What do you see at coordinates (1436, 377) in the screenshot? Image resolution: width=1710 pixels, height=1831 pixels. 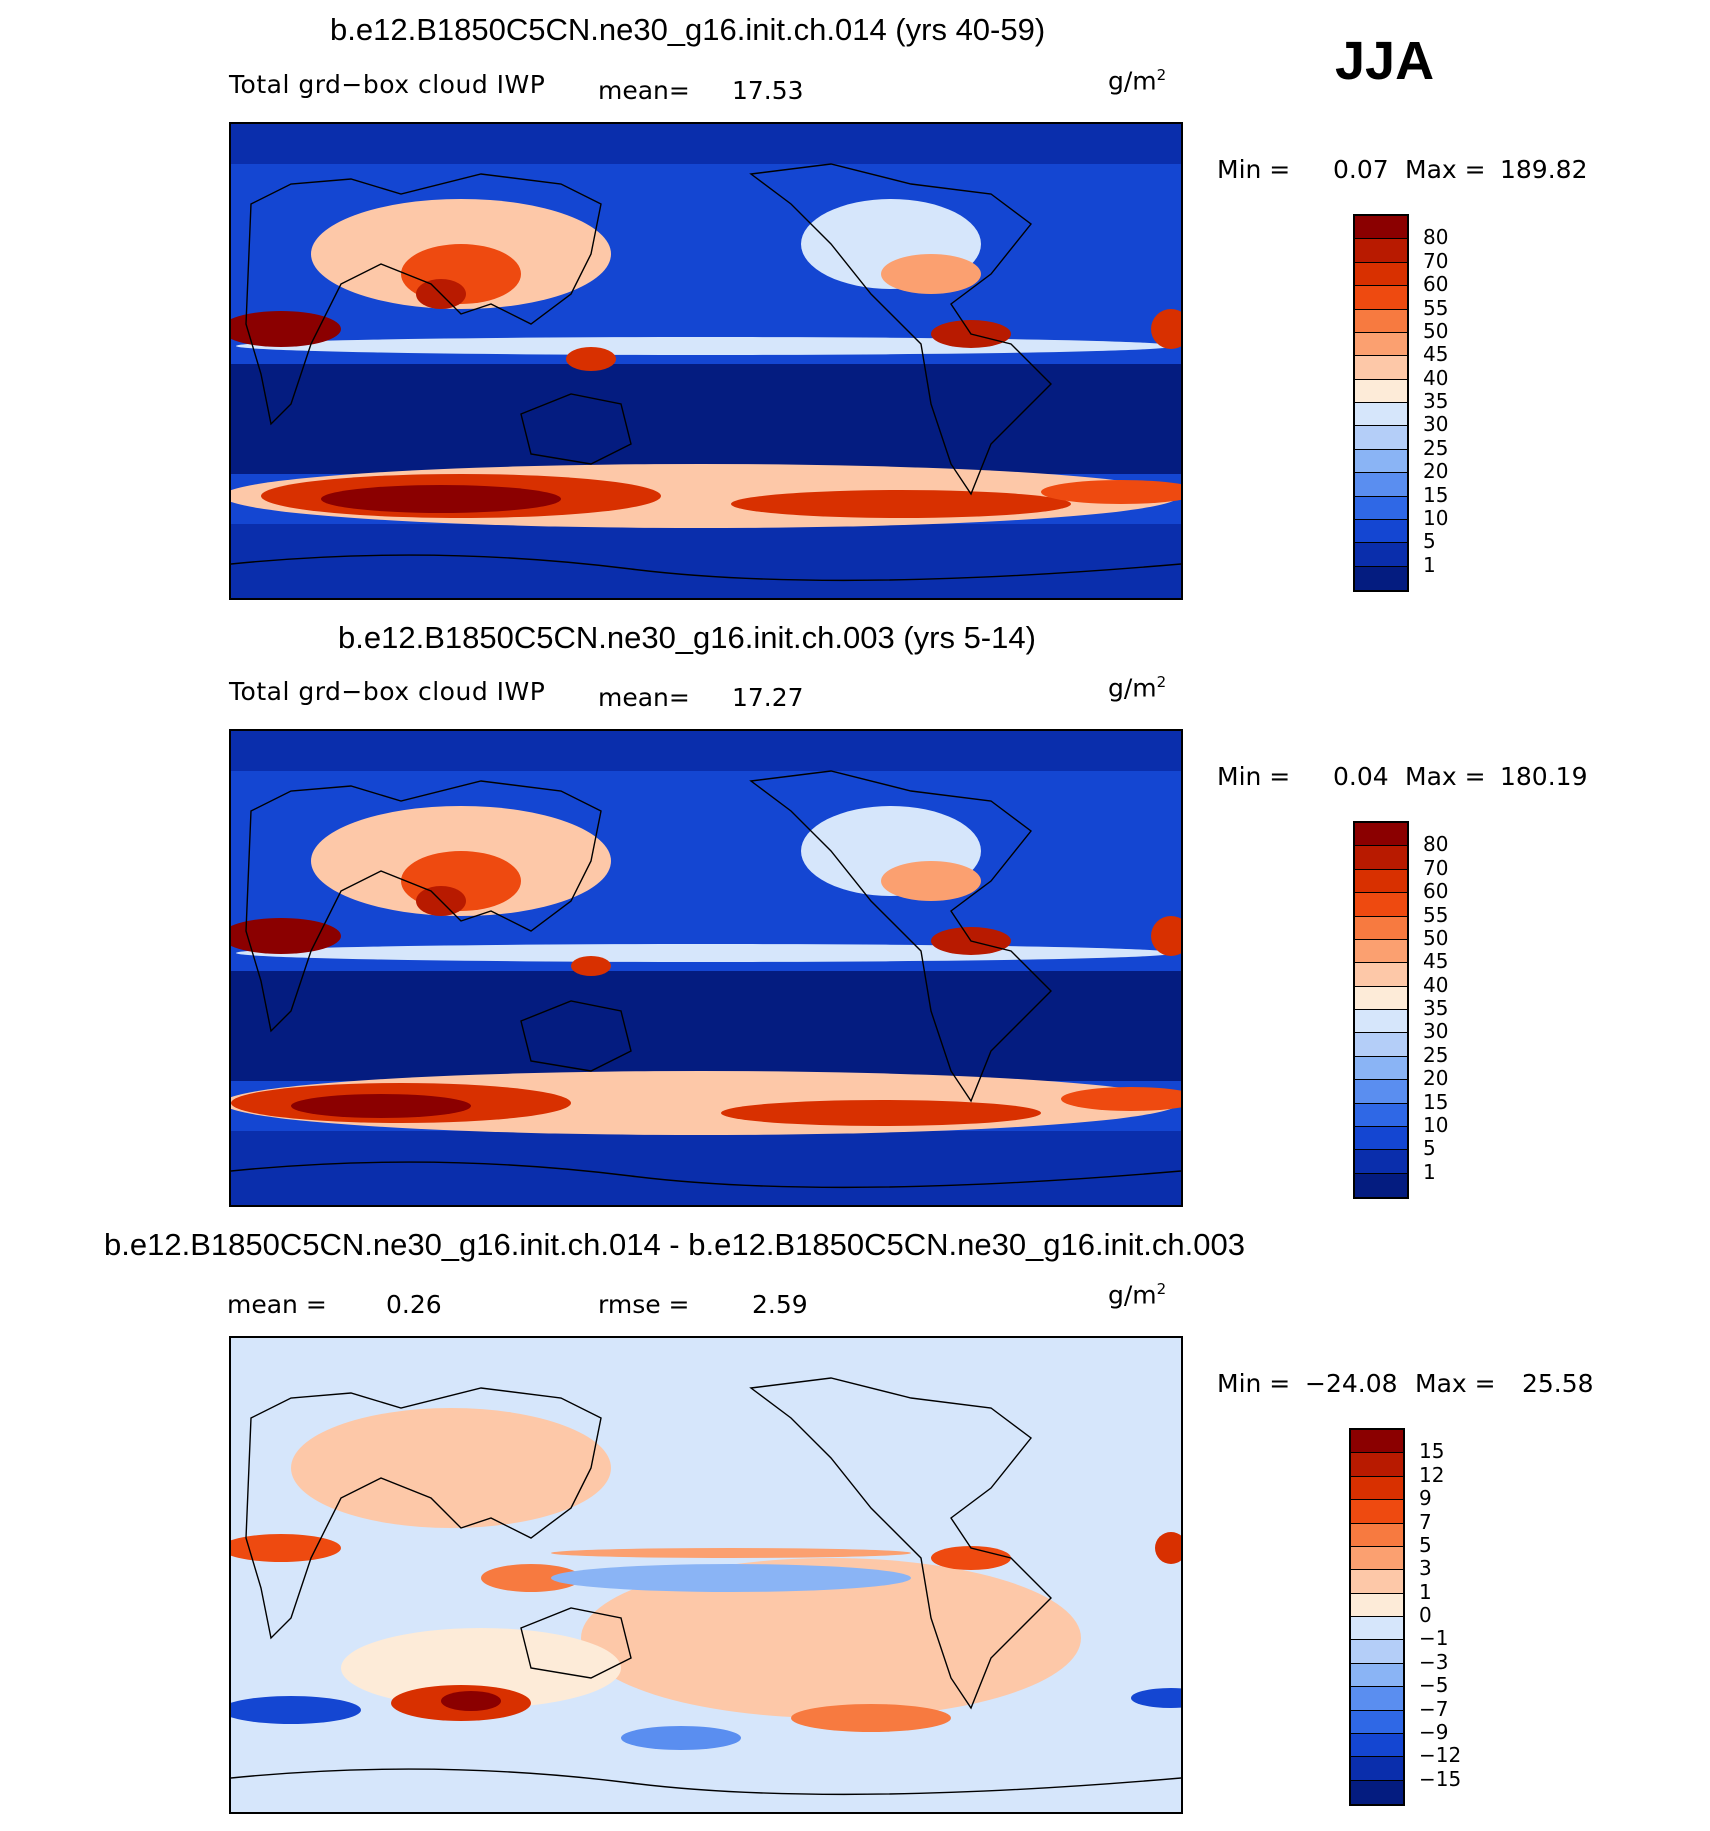 I see `colorbar-tick-label: 40` at bounding box center [1436, 377].